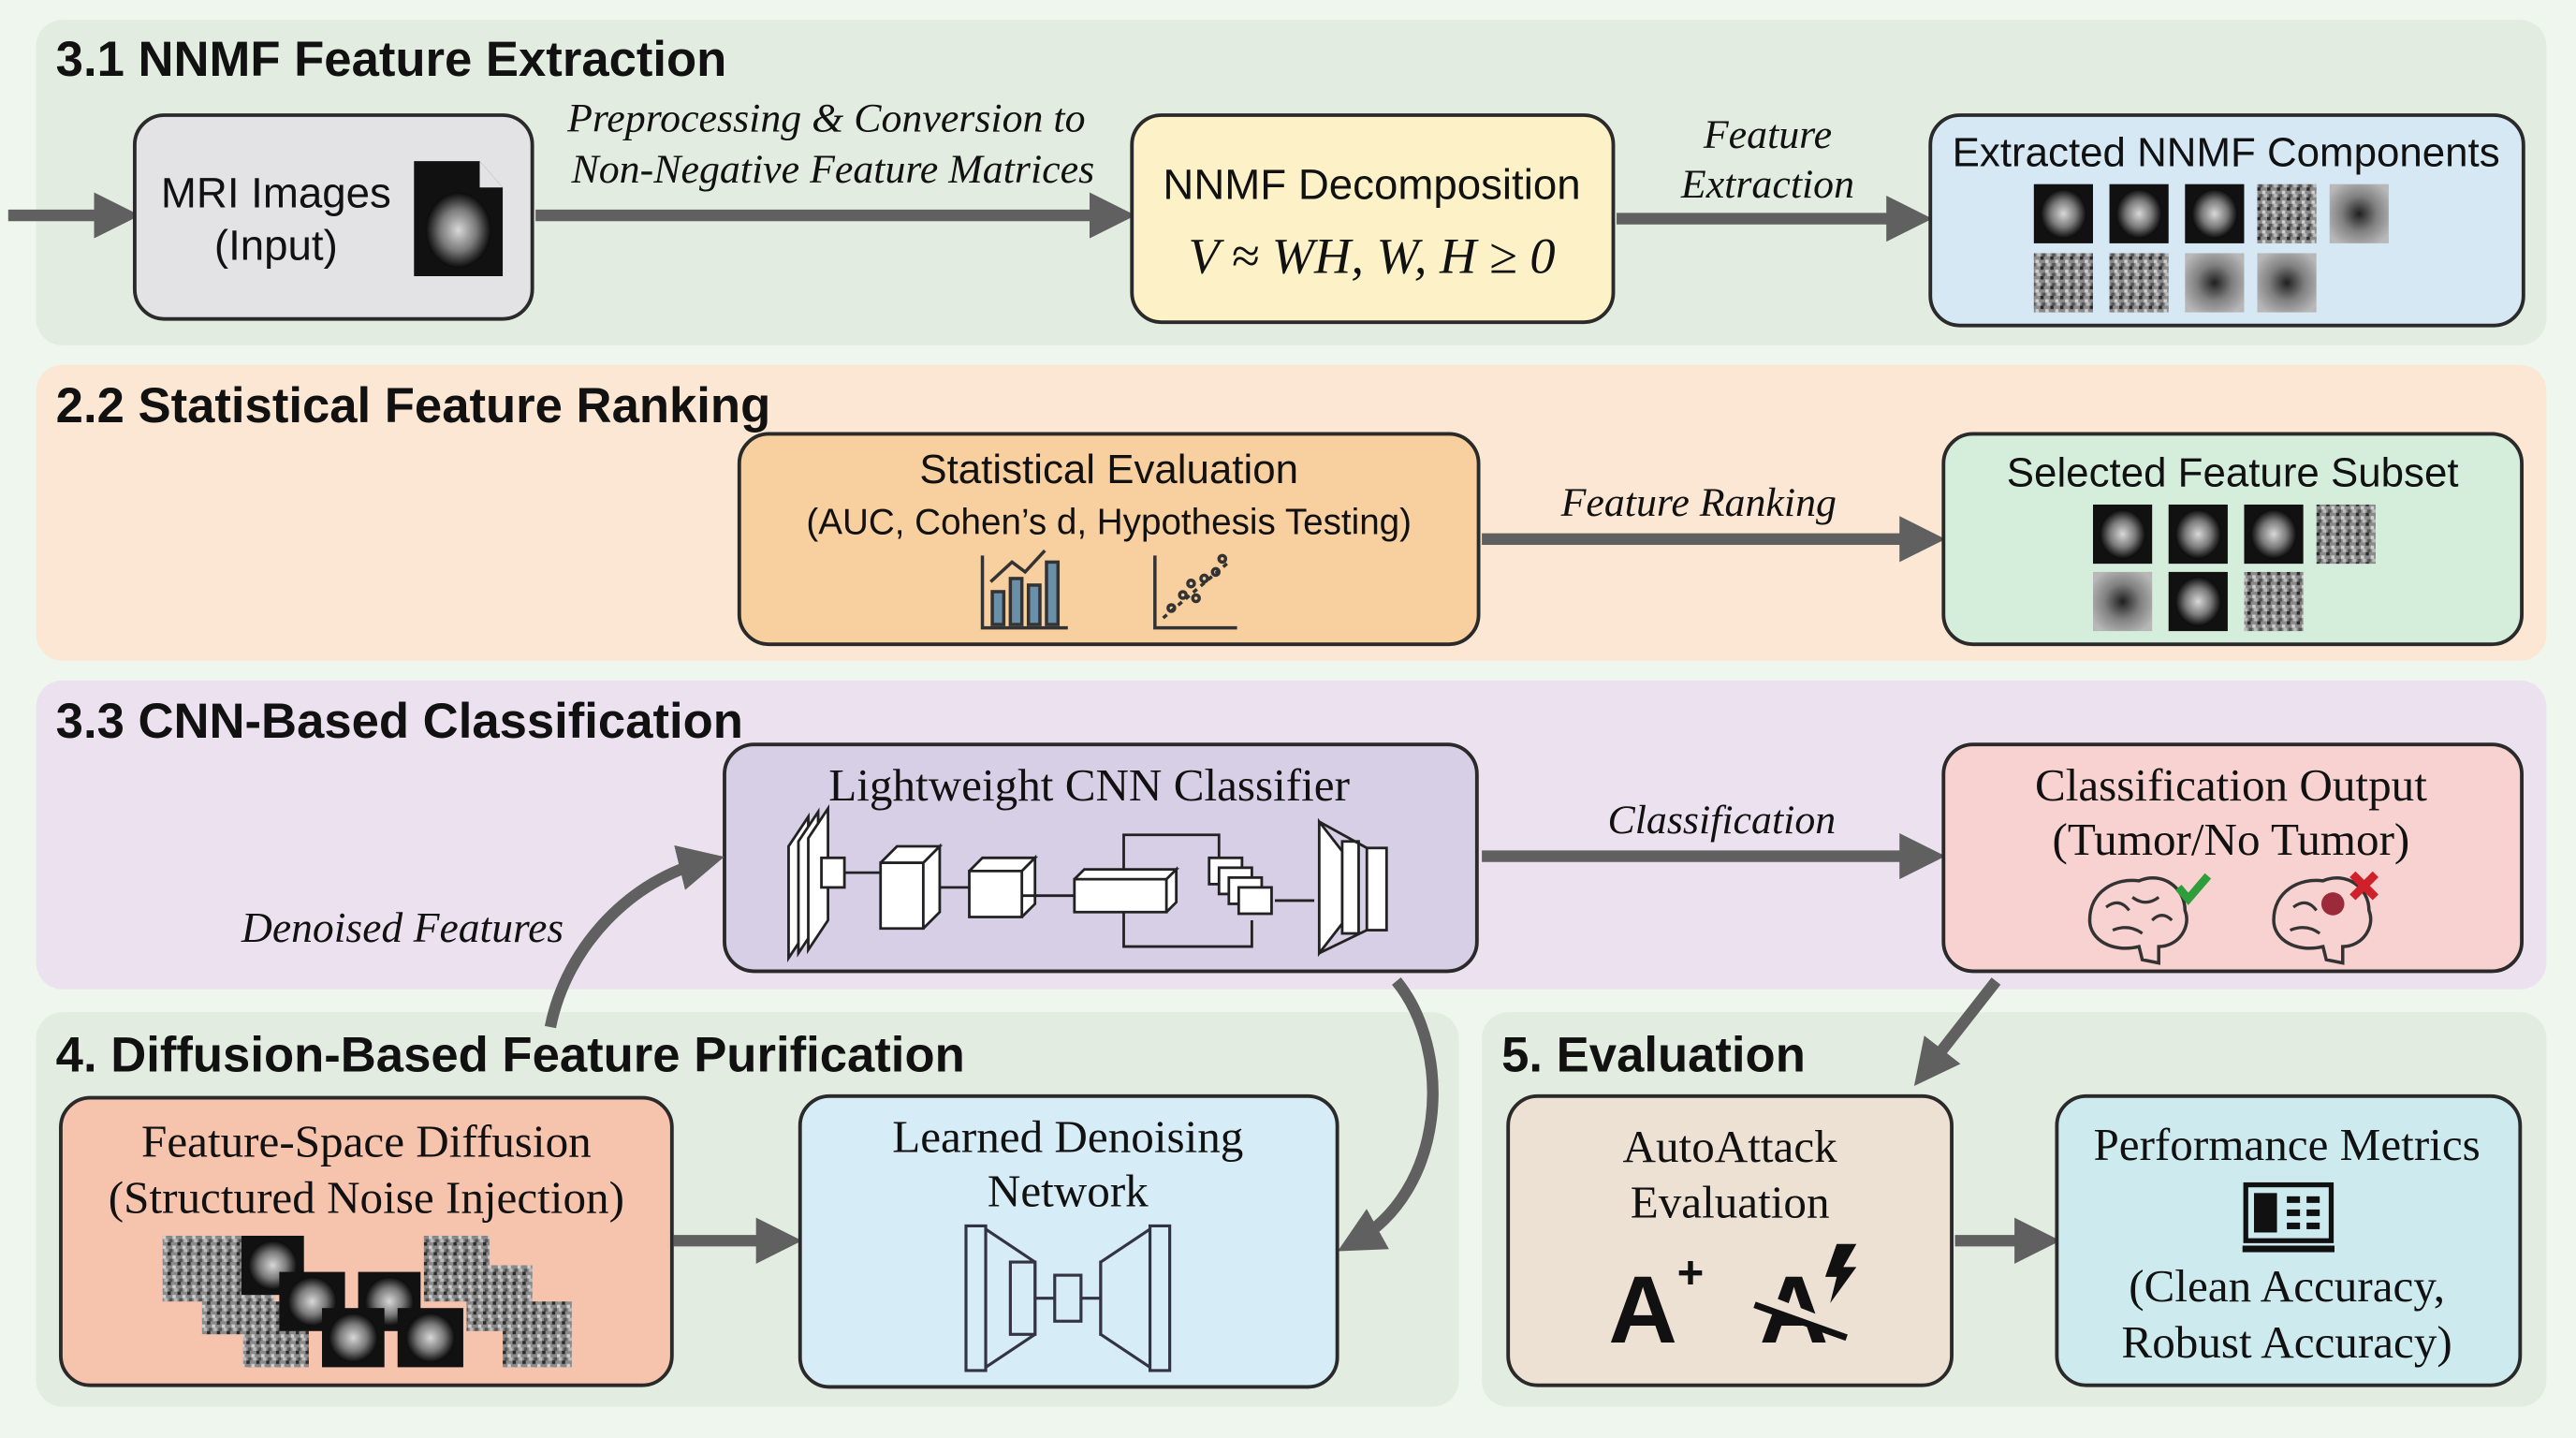 The image size is (2576, 1438). I want to click on arrow-label: Classification, so click(1722, 820).